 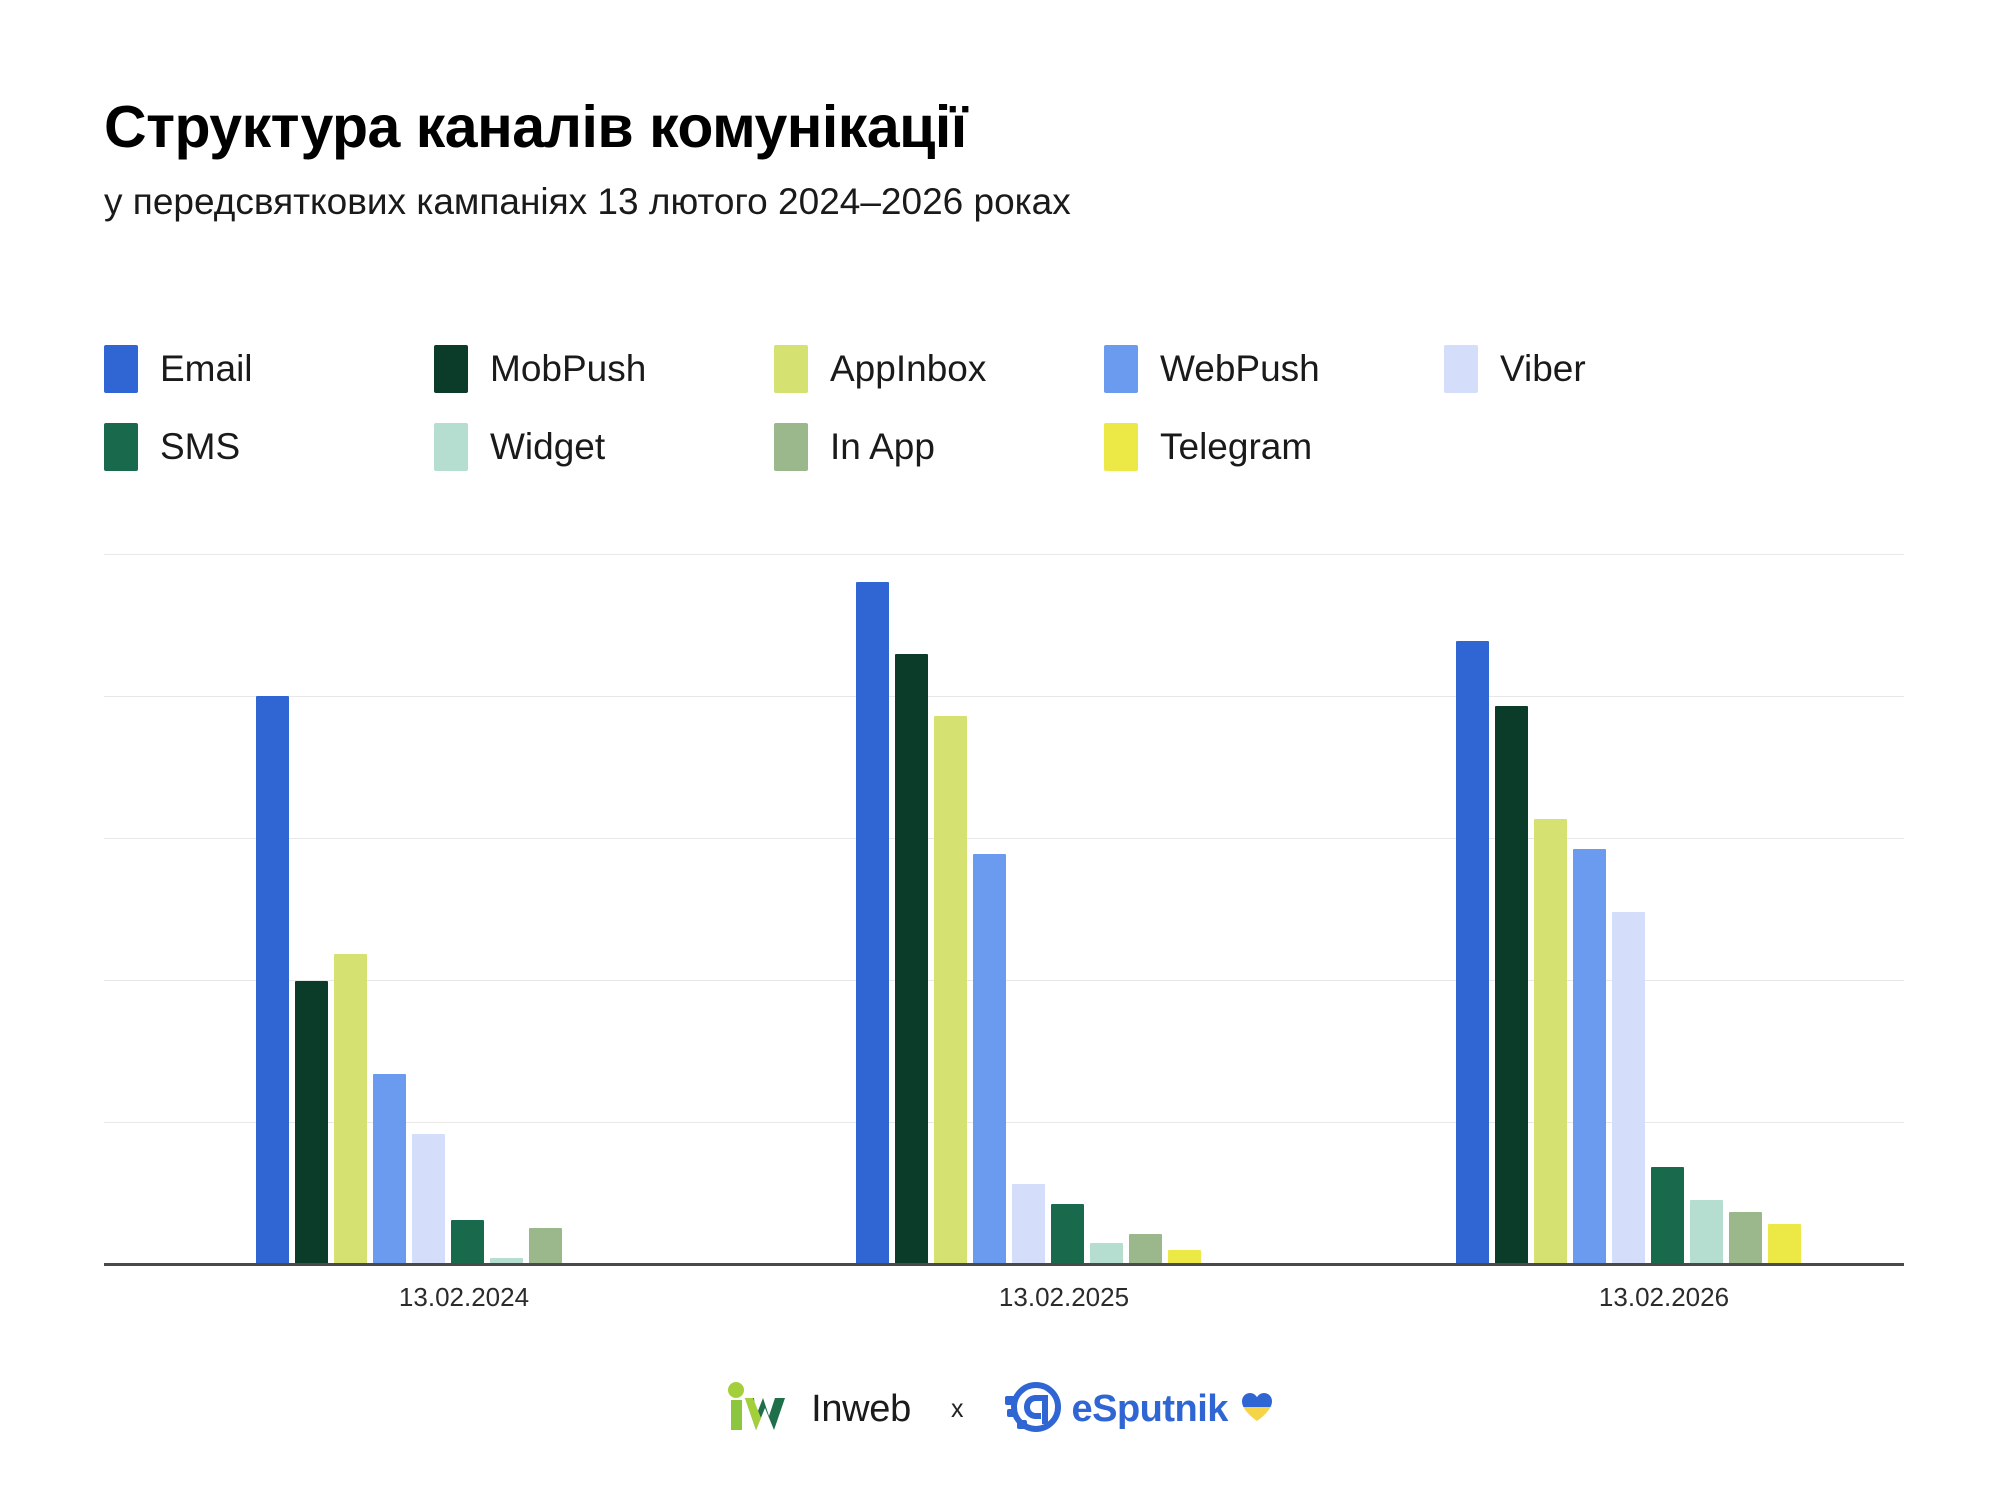 I want to click on legend-item-email: Email, so click(x=269, y=369).